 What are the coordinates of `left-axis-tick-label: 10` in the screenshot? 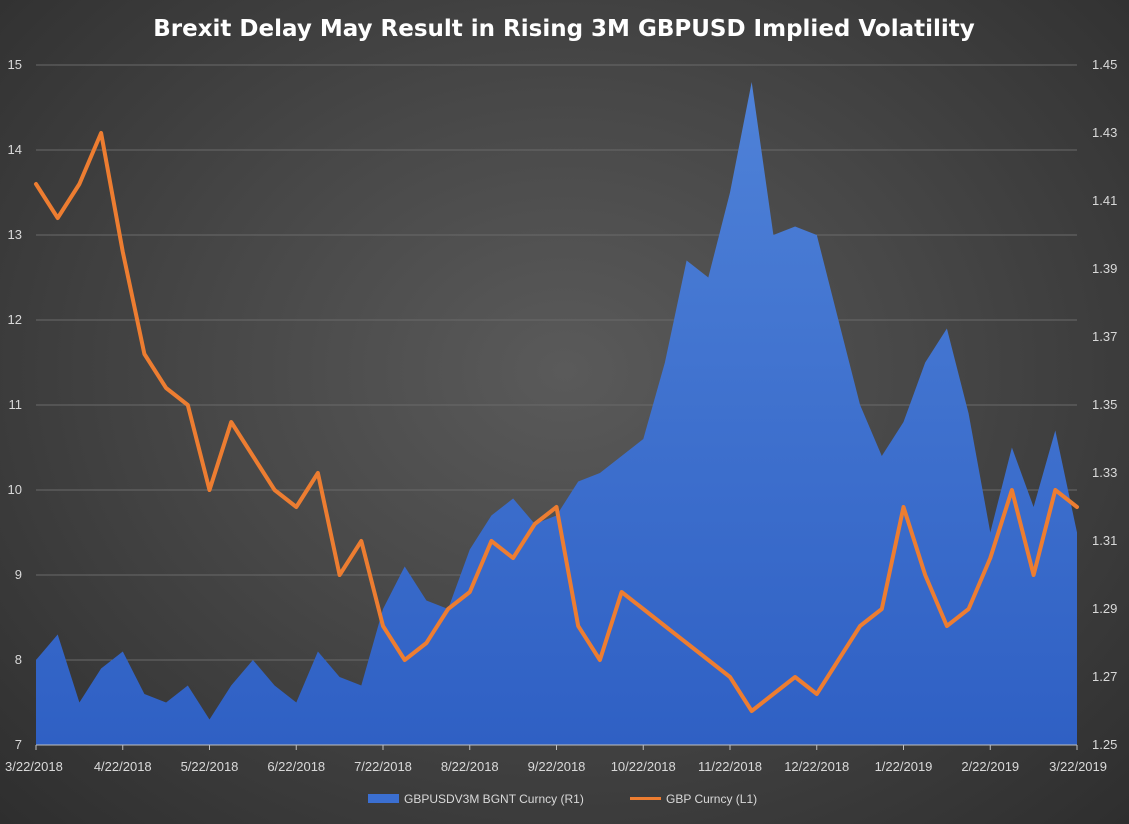 It's located at (15, 489).